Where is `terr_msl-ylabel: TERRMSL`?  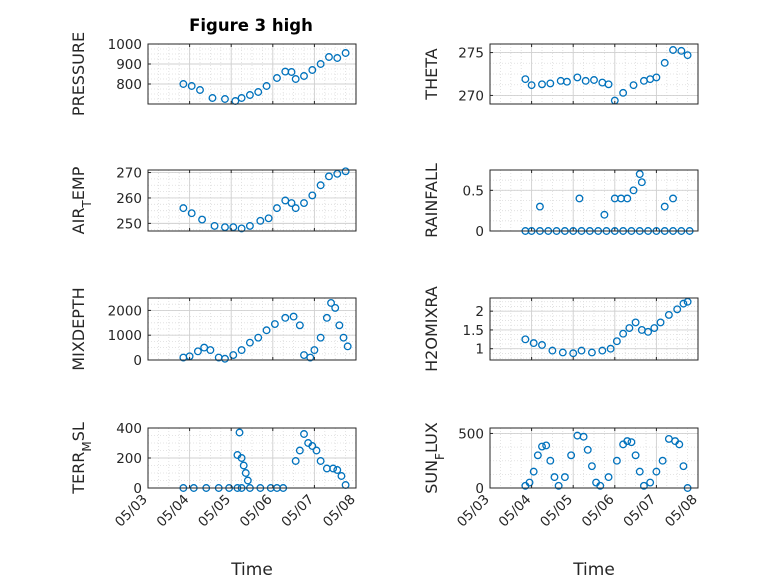 terr_msl-ylabel: TERRMSL is located at coordinates (81, 458).